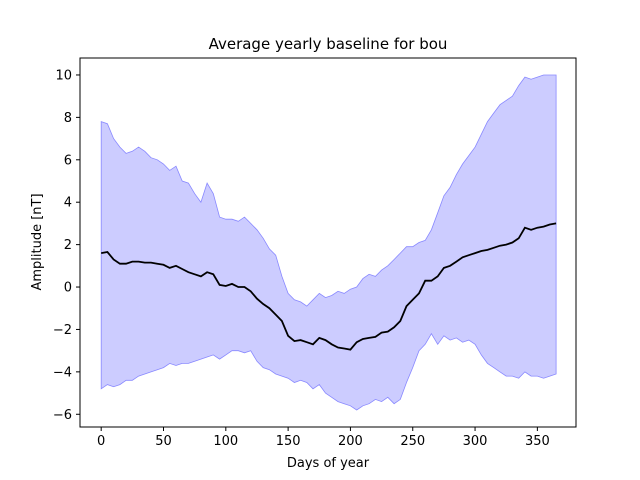 This screenshot has width=640, height=480. Describe the element at coordinates (37, 241) in the screenshot. I see `y-axis-label: Amplitude [nT]` at that location.